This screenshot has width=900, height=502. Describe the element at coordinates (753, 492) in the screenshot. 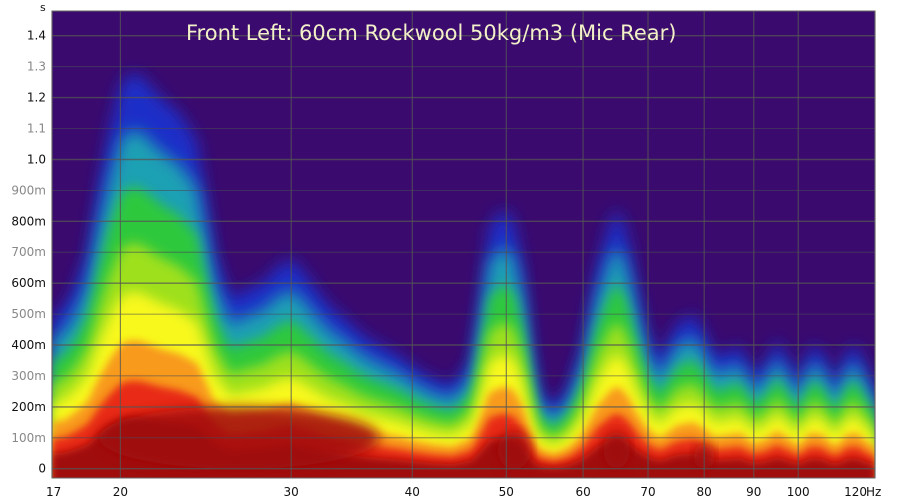

I see `x-tick-label: 90` at that location.